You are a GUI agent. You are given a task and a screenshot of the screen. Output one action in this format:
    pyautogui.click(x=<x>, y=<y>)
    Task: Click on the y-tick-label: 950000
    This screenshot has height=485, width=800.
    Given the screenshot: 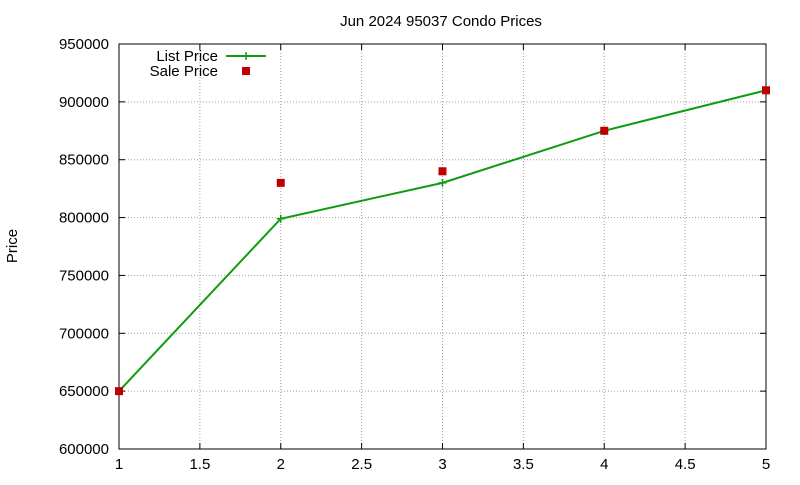 What is the action you would take?
    pyautogui.click(x=84, y=44)
    